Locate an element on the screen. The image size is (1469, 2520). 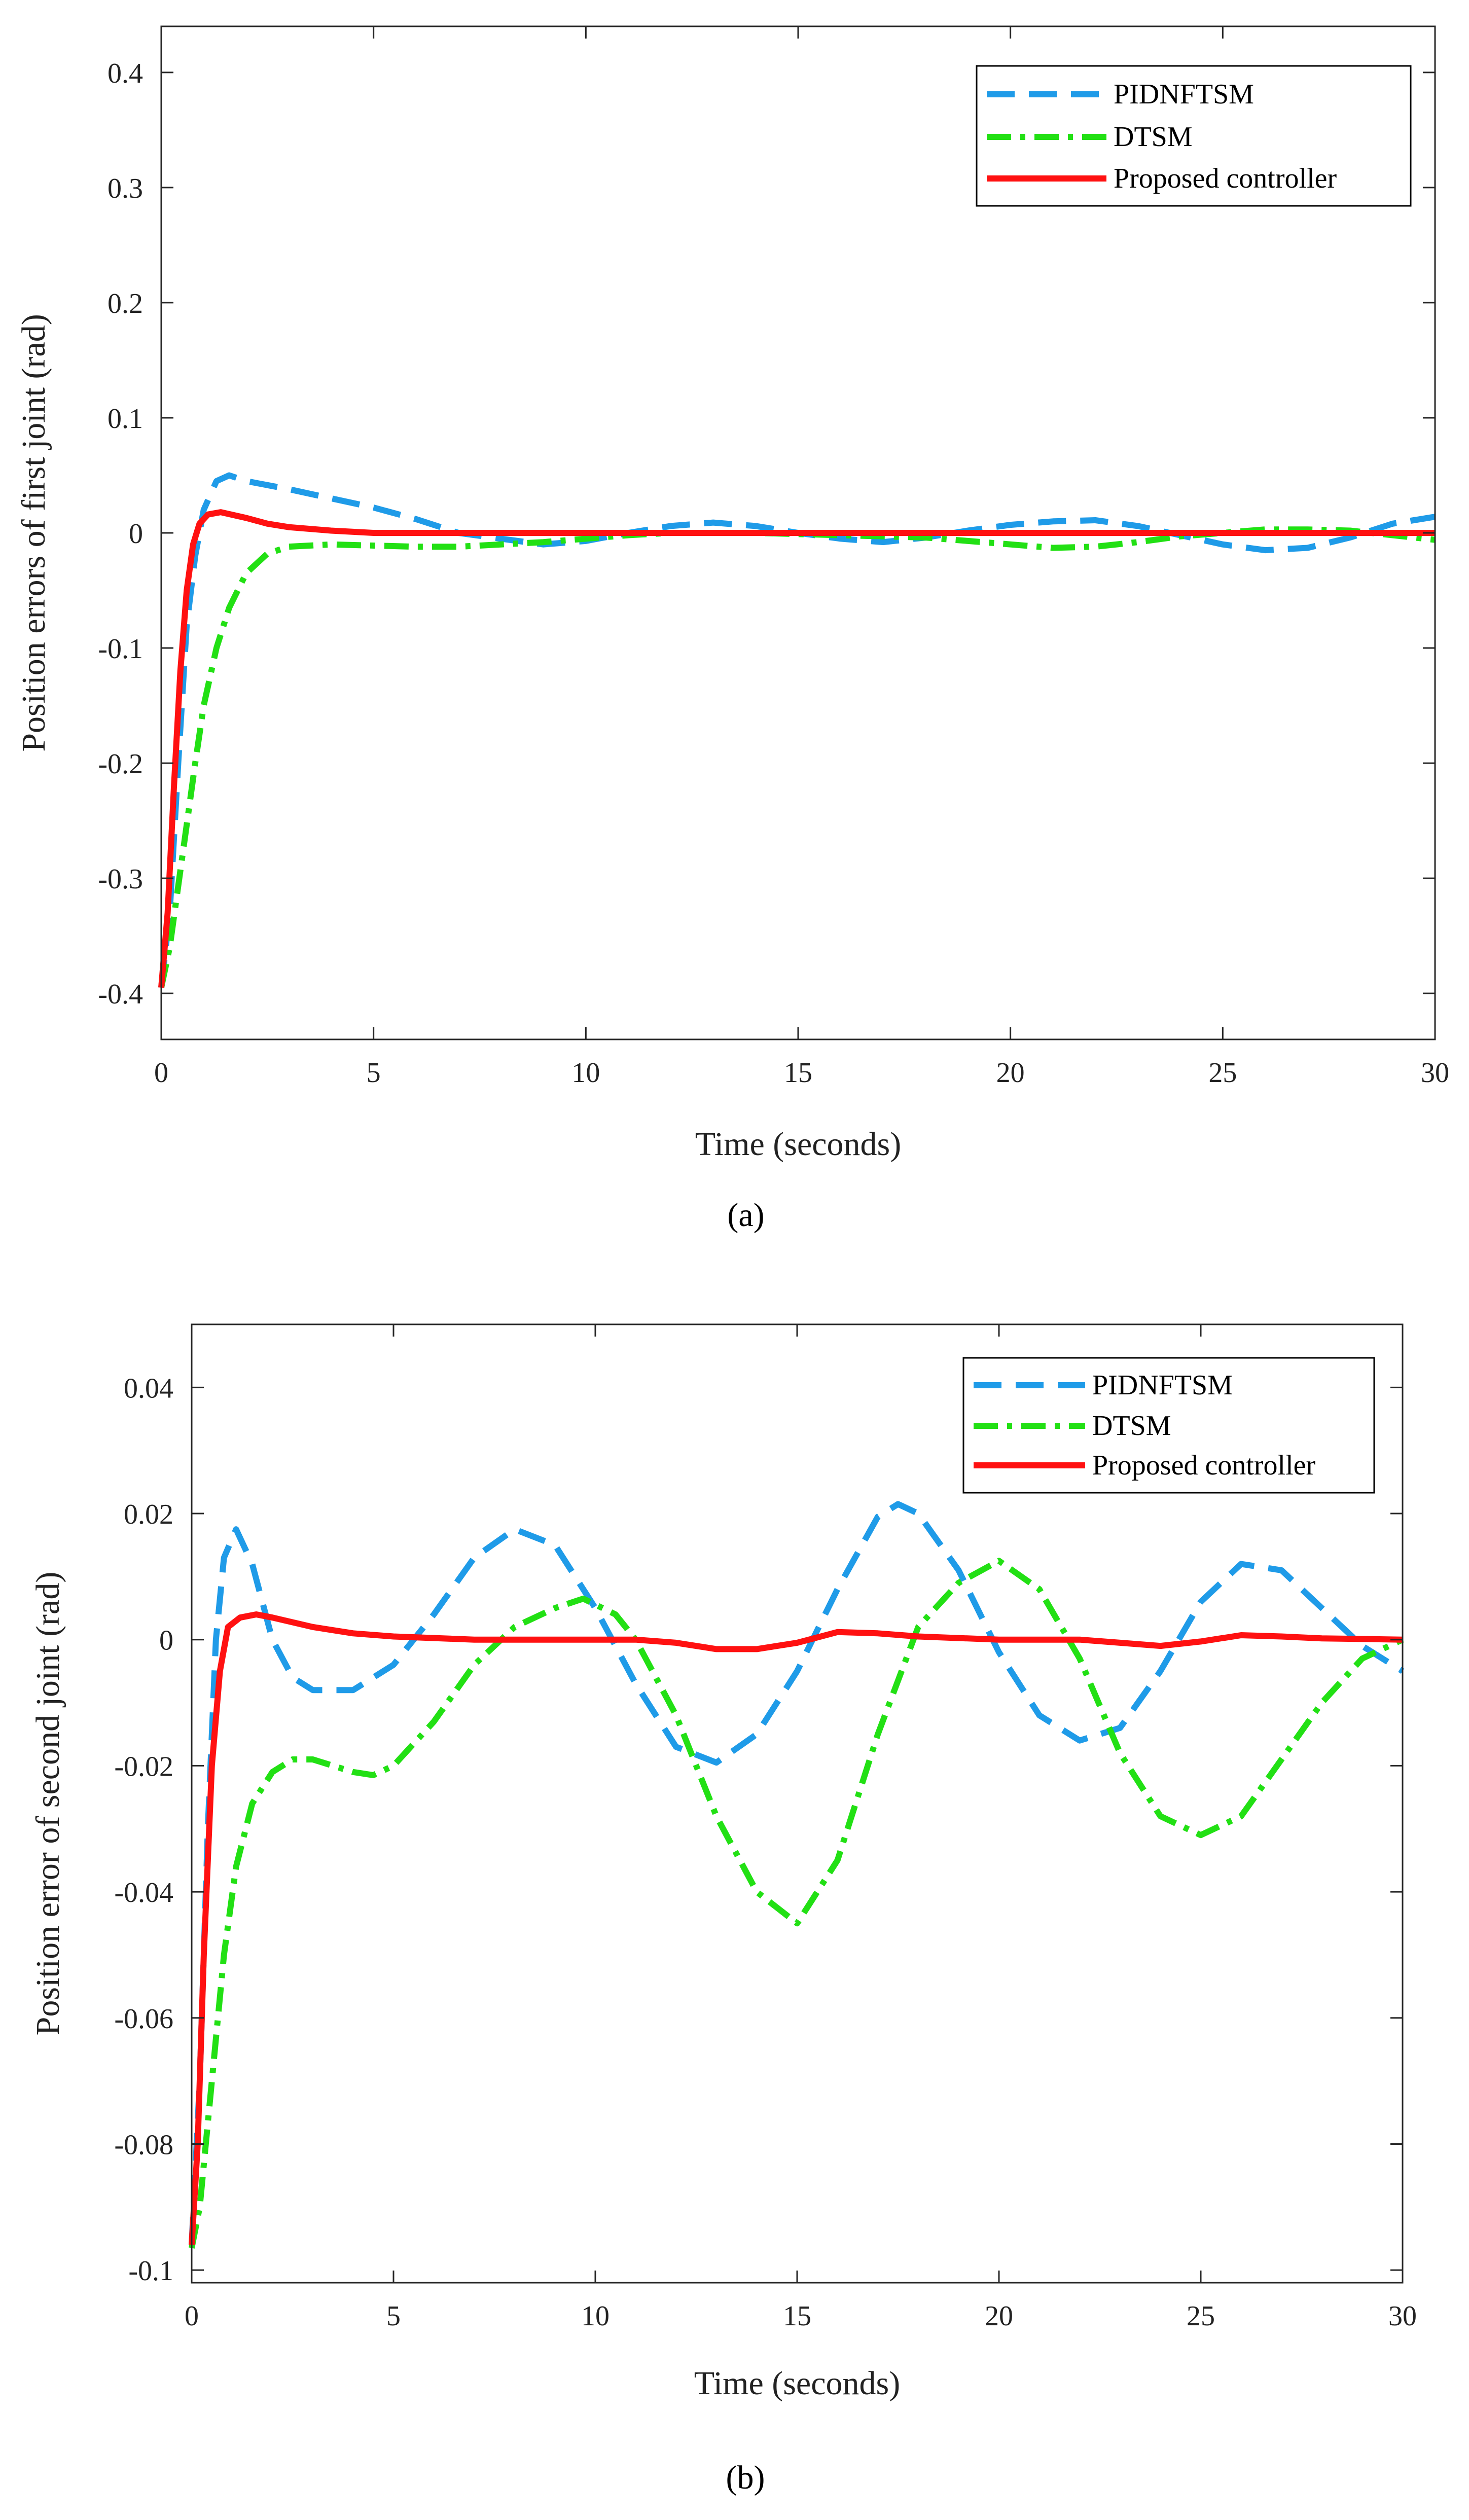
chart-a-y-tick-label: -0.1 is located at coordinates (120, 649).